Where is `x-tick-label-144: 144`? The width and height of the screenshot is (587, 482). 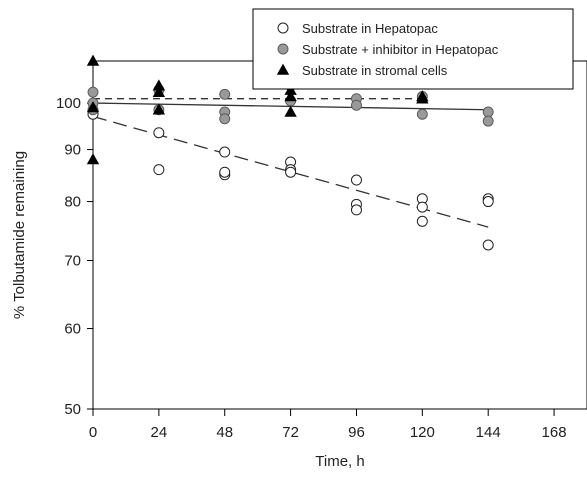 x-tick-label-144: 144 is located at coordinates (488, 432).